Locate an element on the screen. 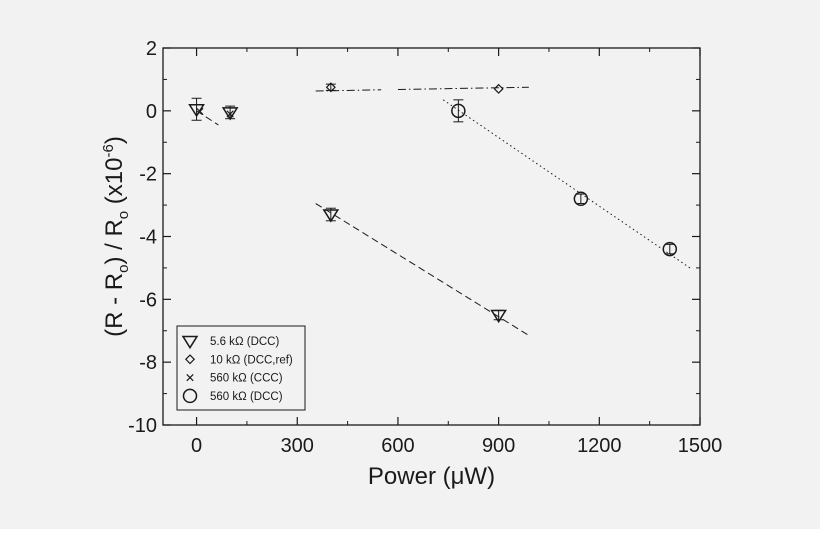 The image size is (820, 534). y-tick-label: -10 is located at coordinates (142, 426).